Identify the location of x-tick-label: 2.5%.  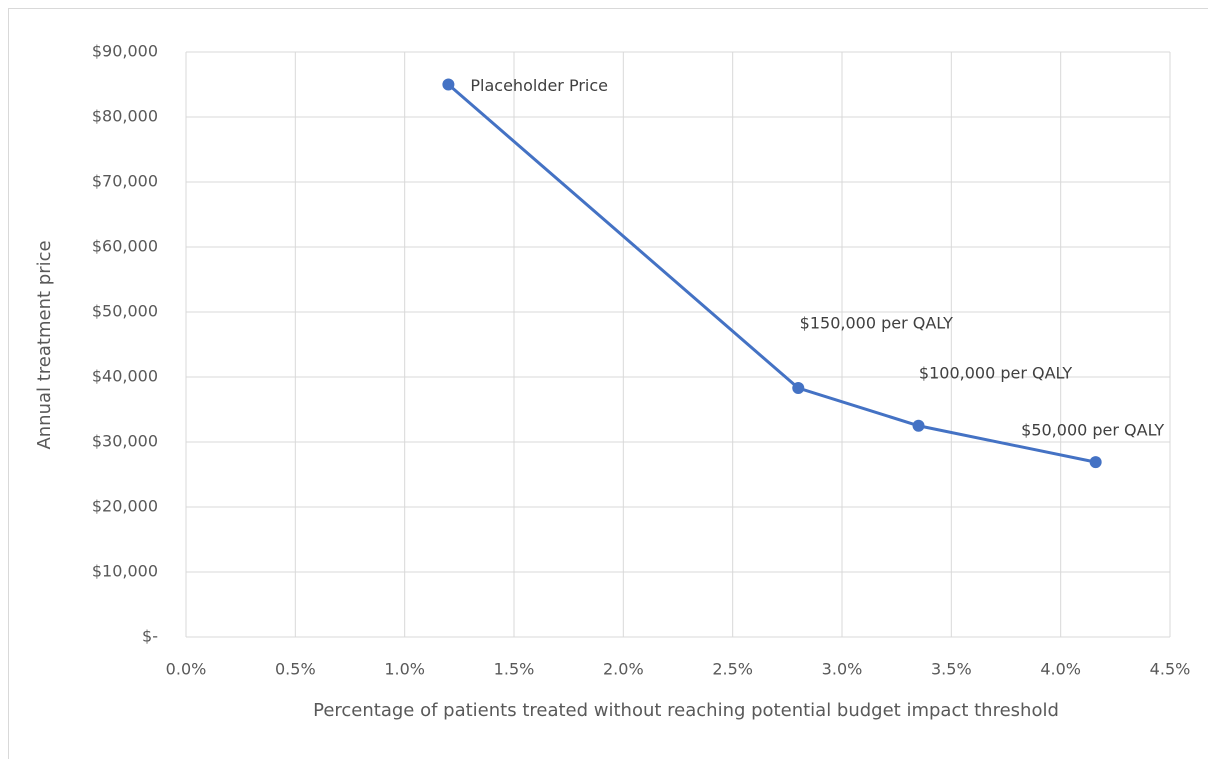
(732, 669).